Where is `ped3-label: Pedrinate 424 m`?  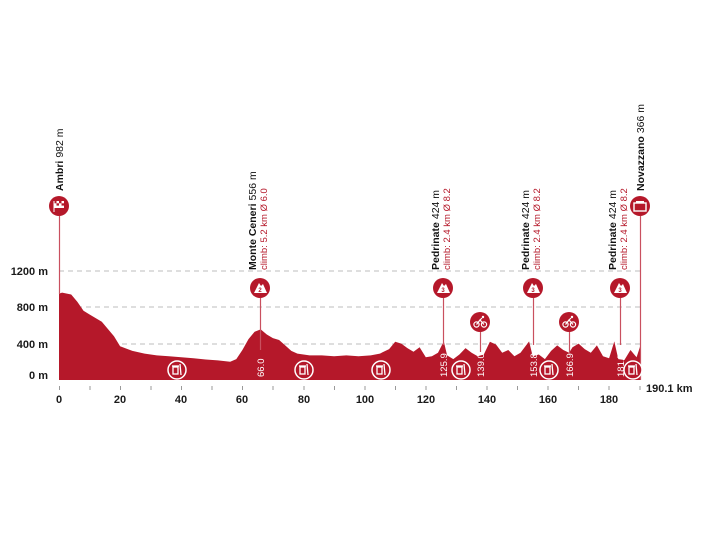
ped3-label: Pedrinate 424 m is located at coordinates (613, 230).